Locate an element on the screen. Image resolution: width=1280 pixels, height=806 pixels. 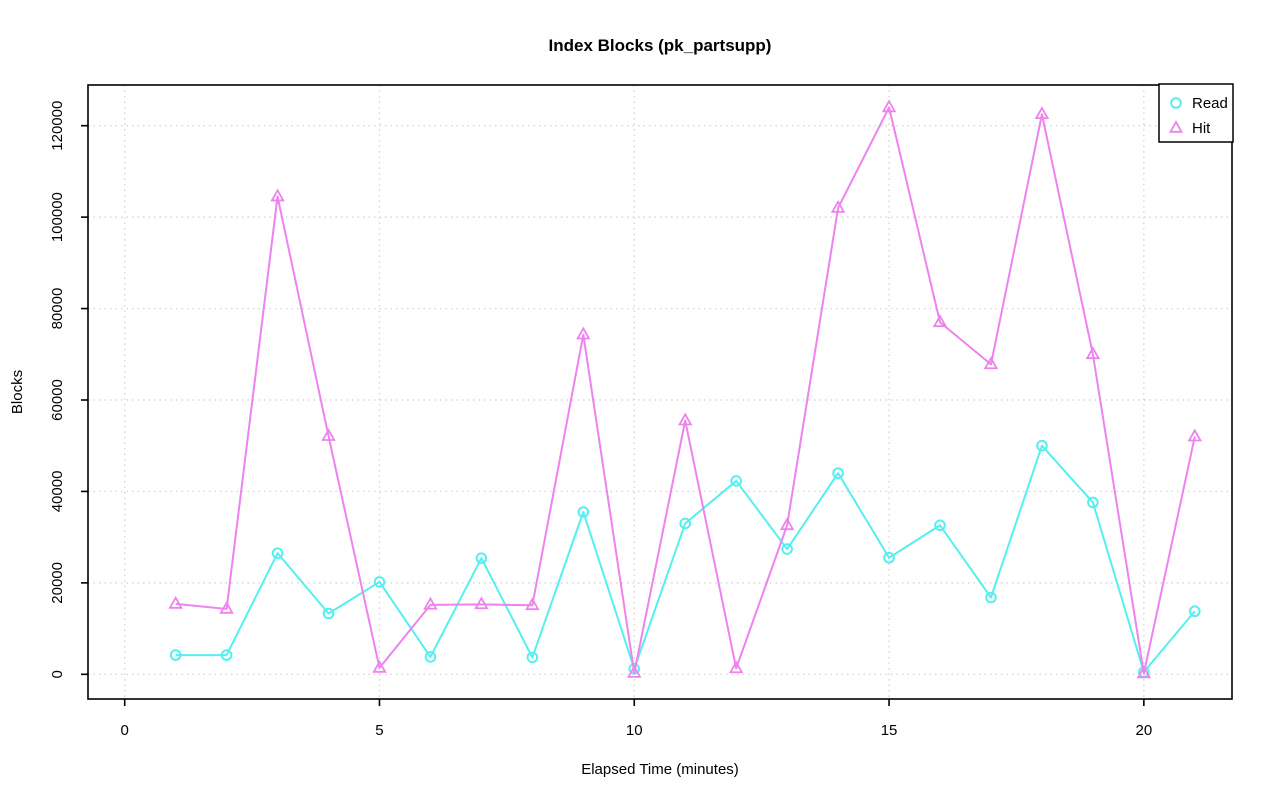
legend-label-hit: Hit is located at coordinates (1201, 128).